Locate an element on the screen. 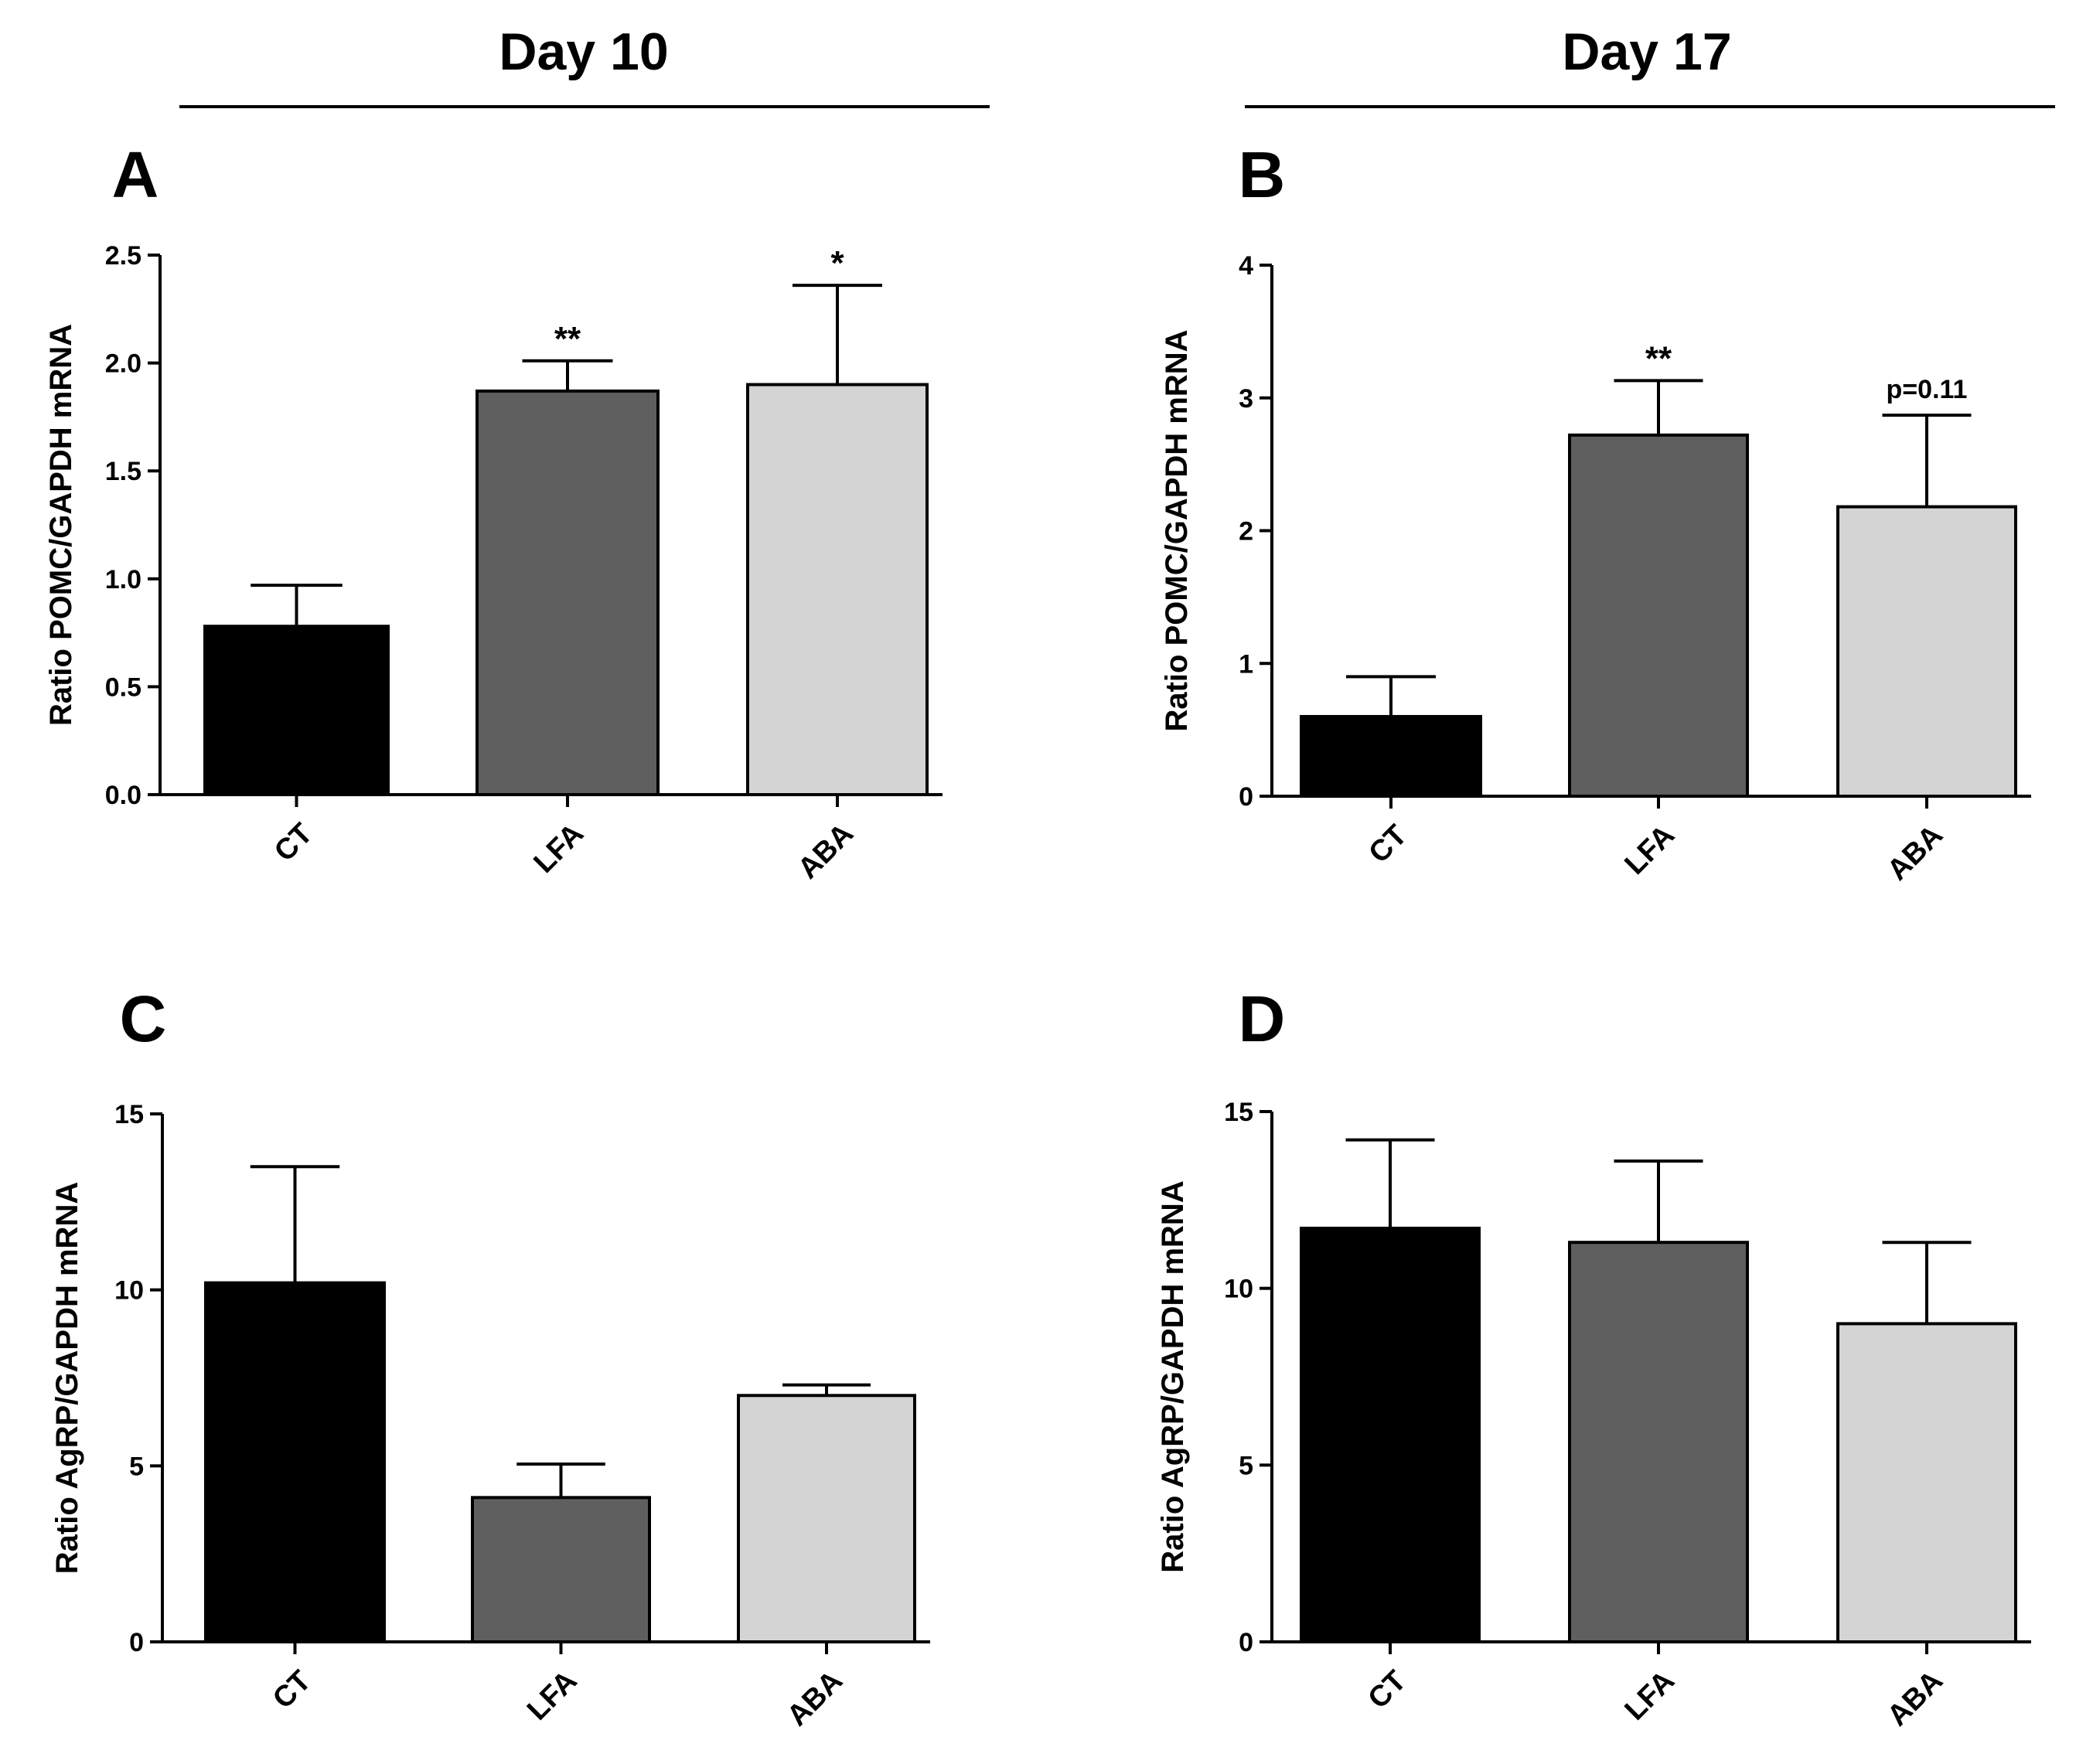  y-tick-label: 2.0 is located at coordinates (123, 364).